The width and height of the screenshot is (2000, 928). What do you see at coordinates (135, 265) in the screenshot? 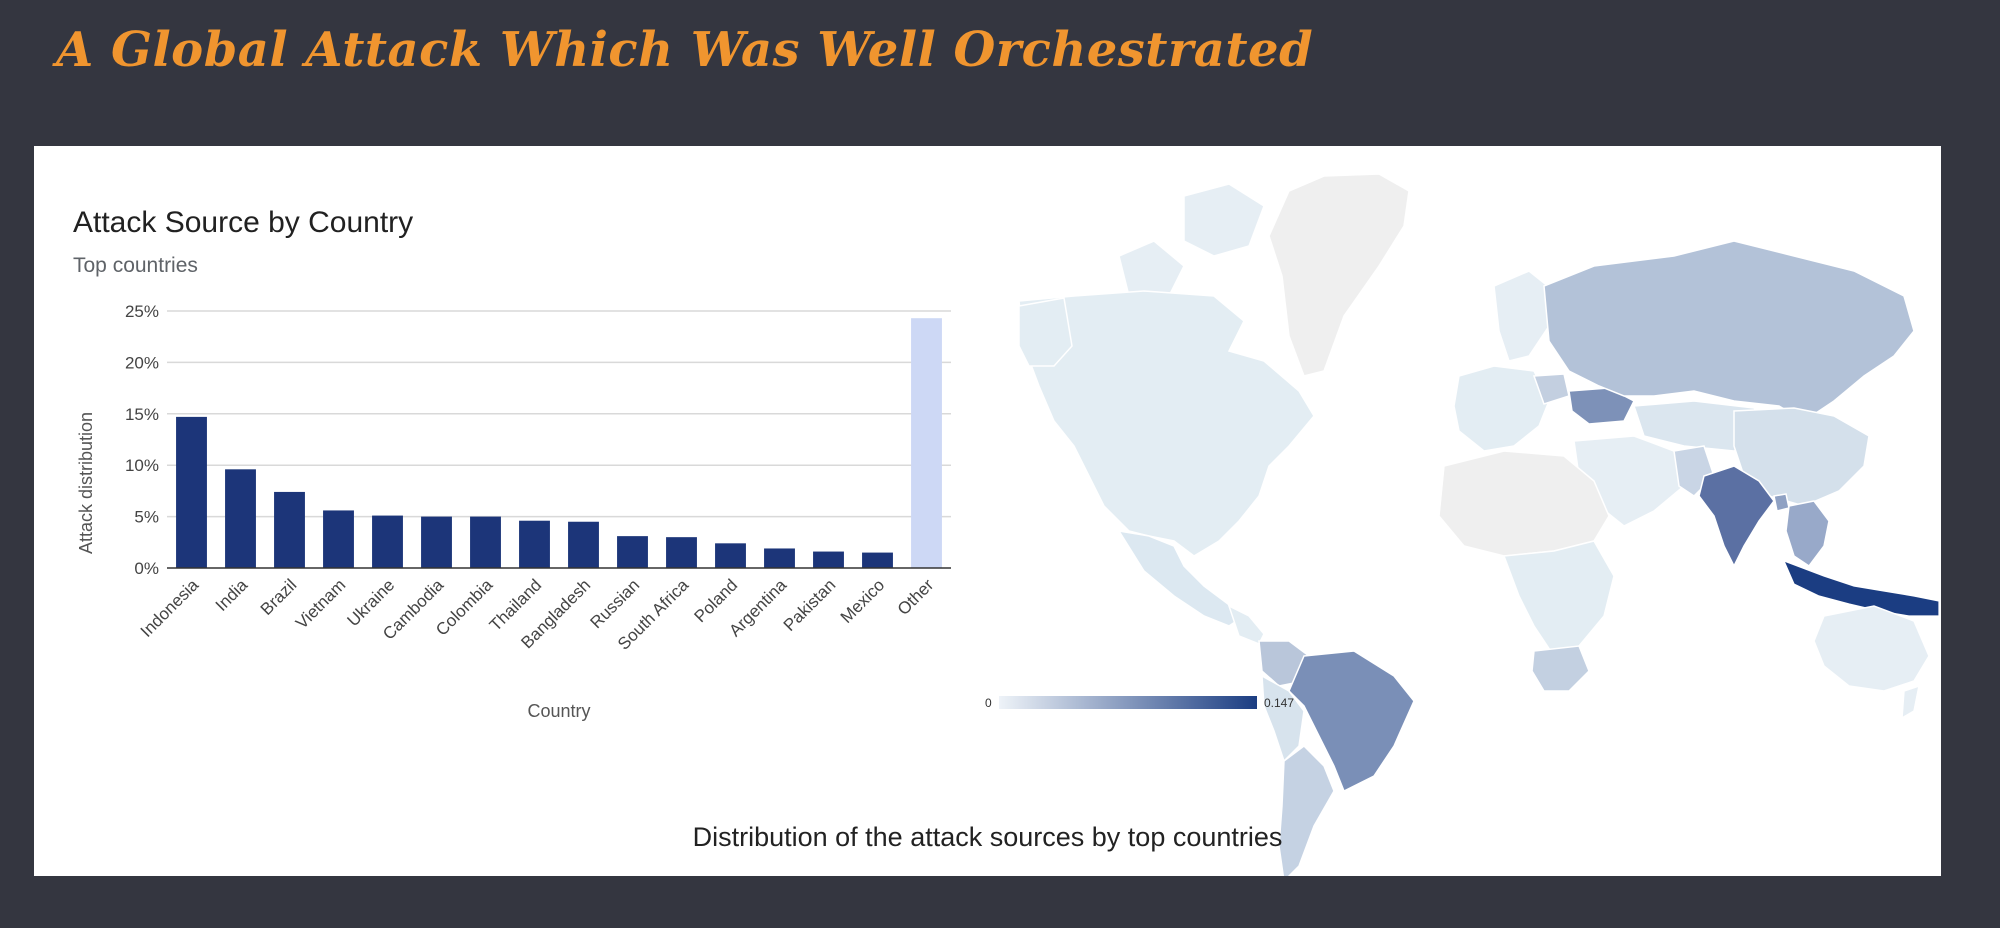
I see `chart-subtitle: Top countries` at bounding box center [135, 265].